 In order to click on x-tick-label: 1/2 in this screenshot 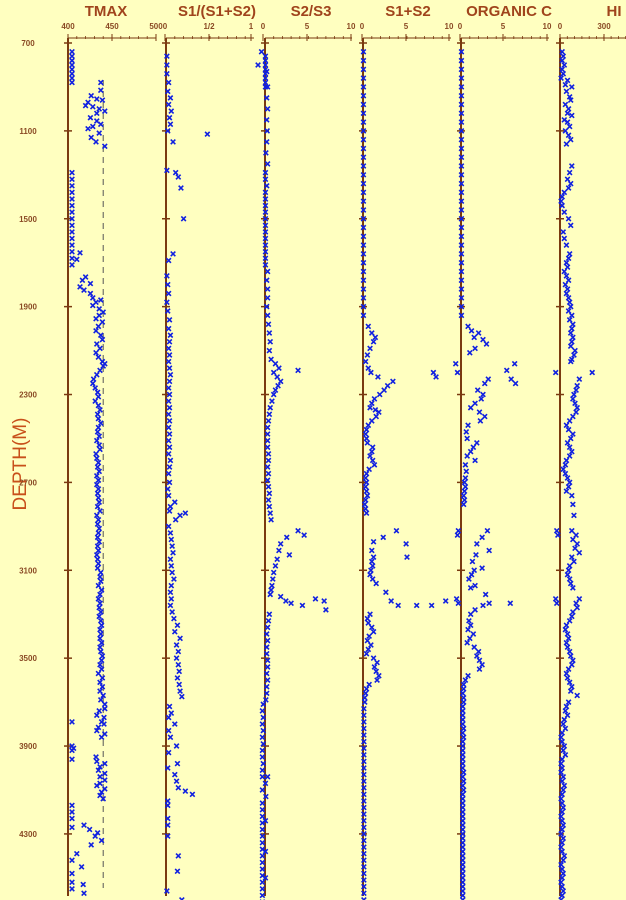, I will do `click(209, 26)`.